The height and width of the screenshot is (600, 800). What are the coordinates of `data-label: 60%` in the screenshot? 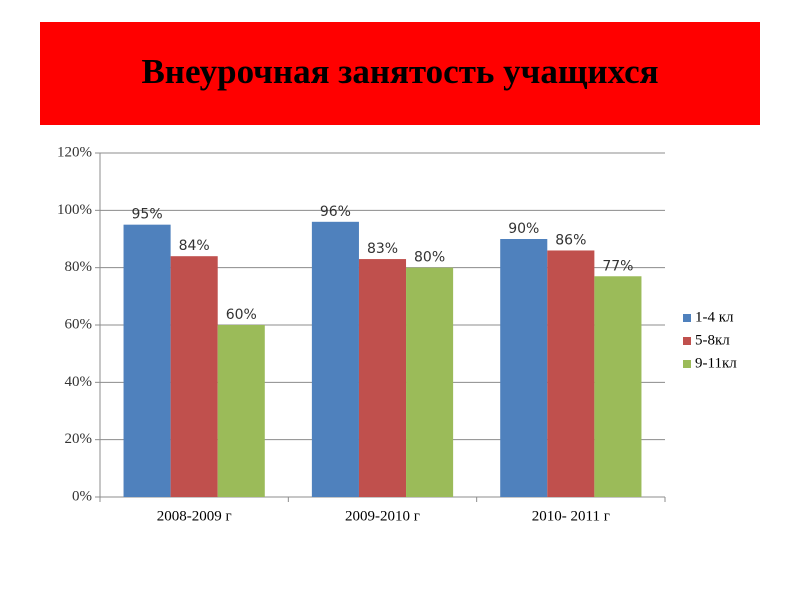 It's located at (241, 315).